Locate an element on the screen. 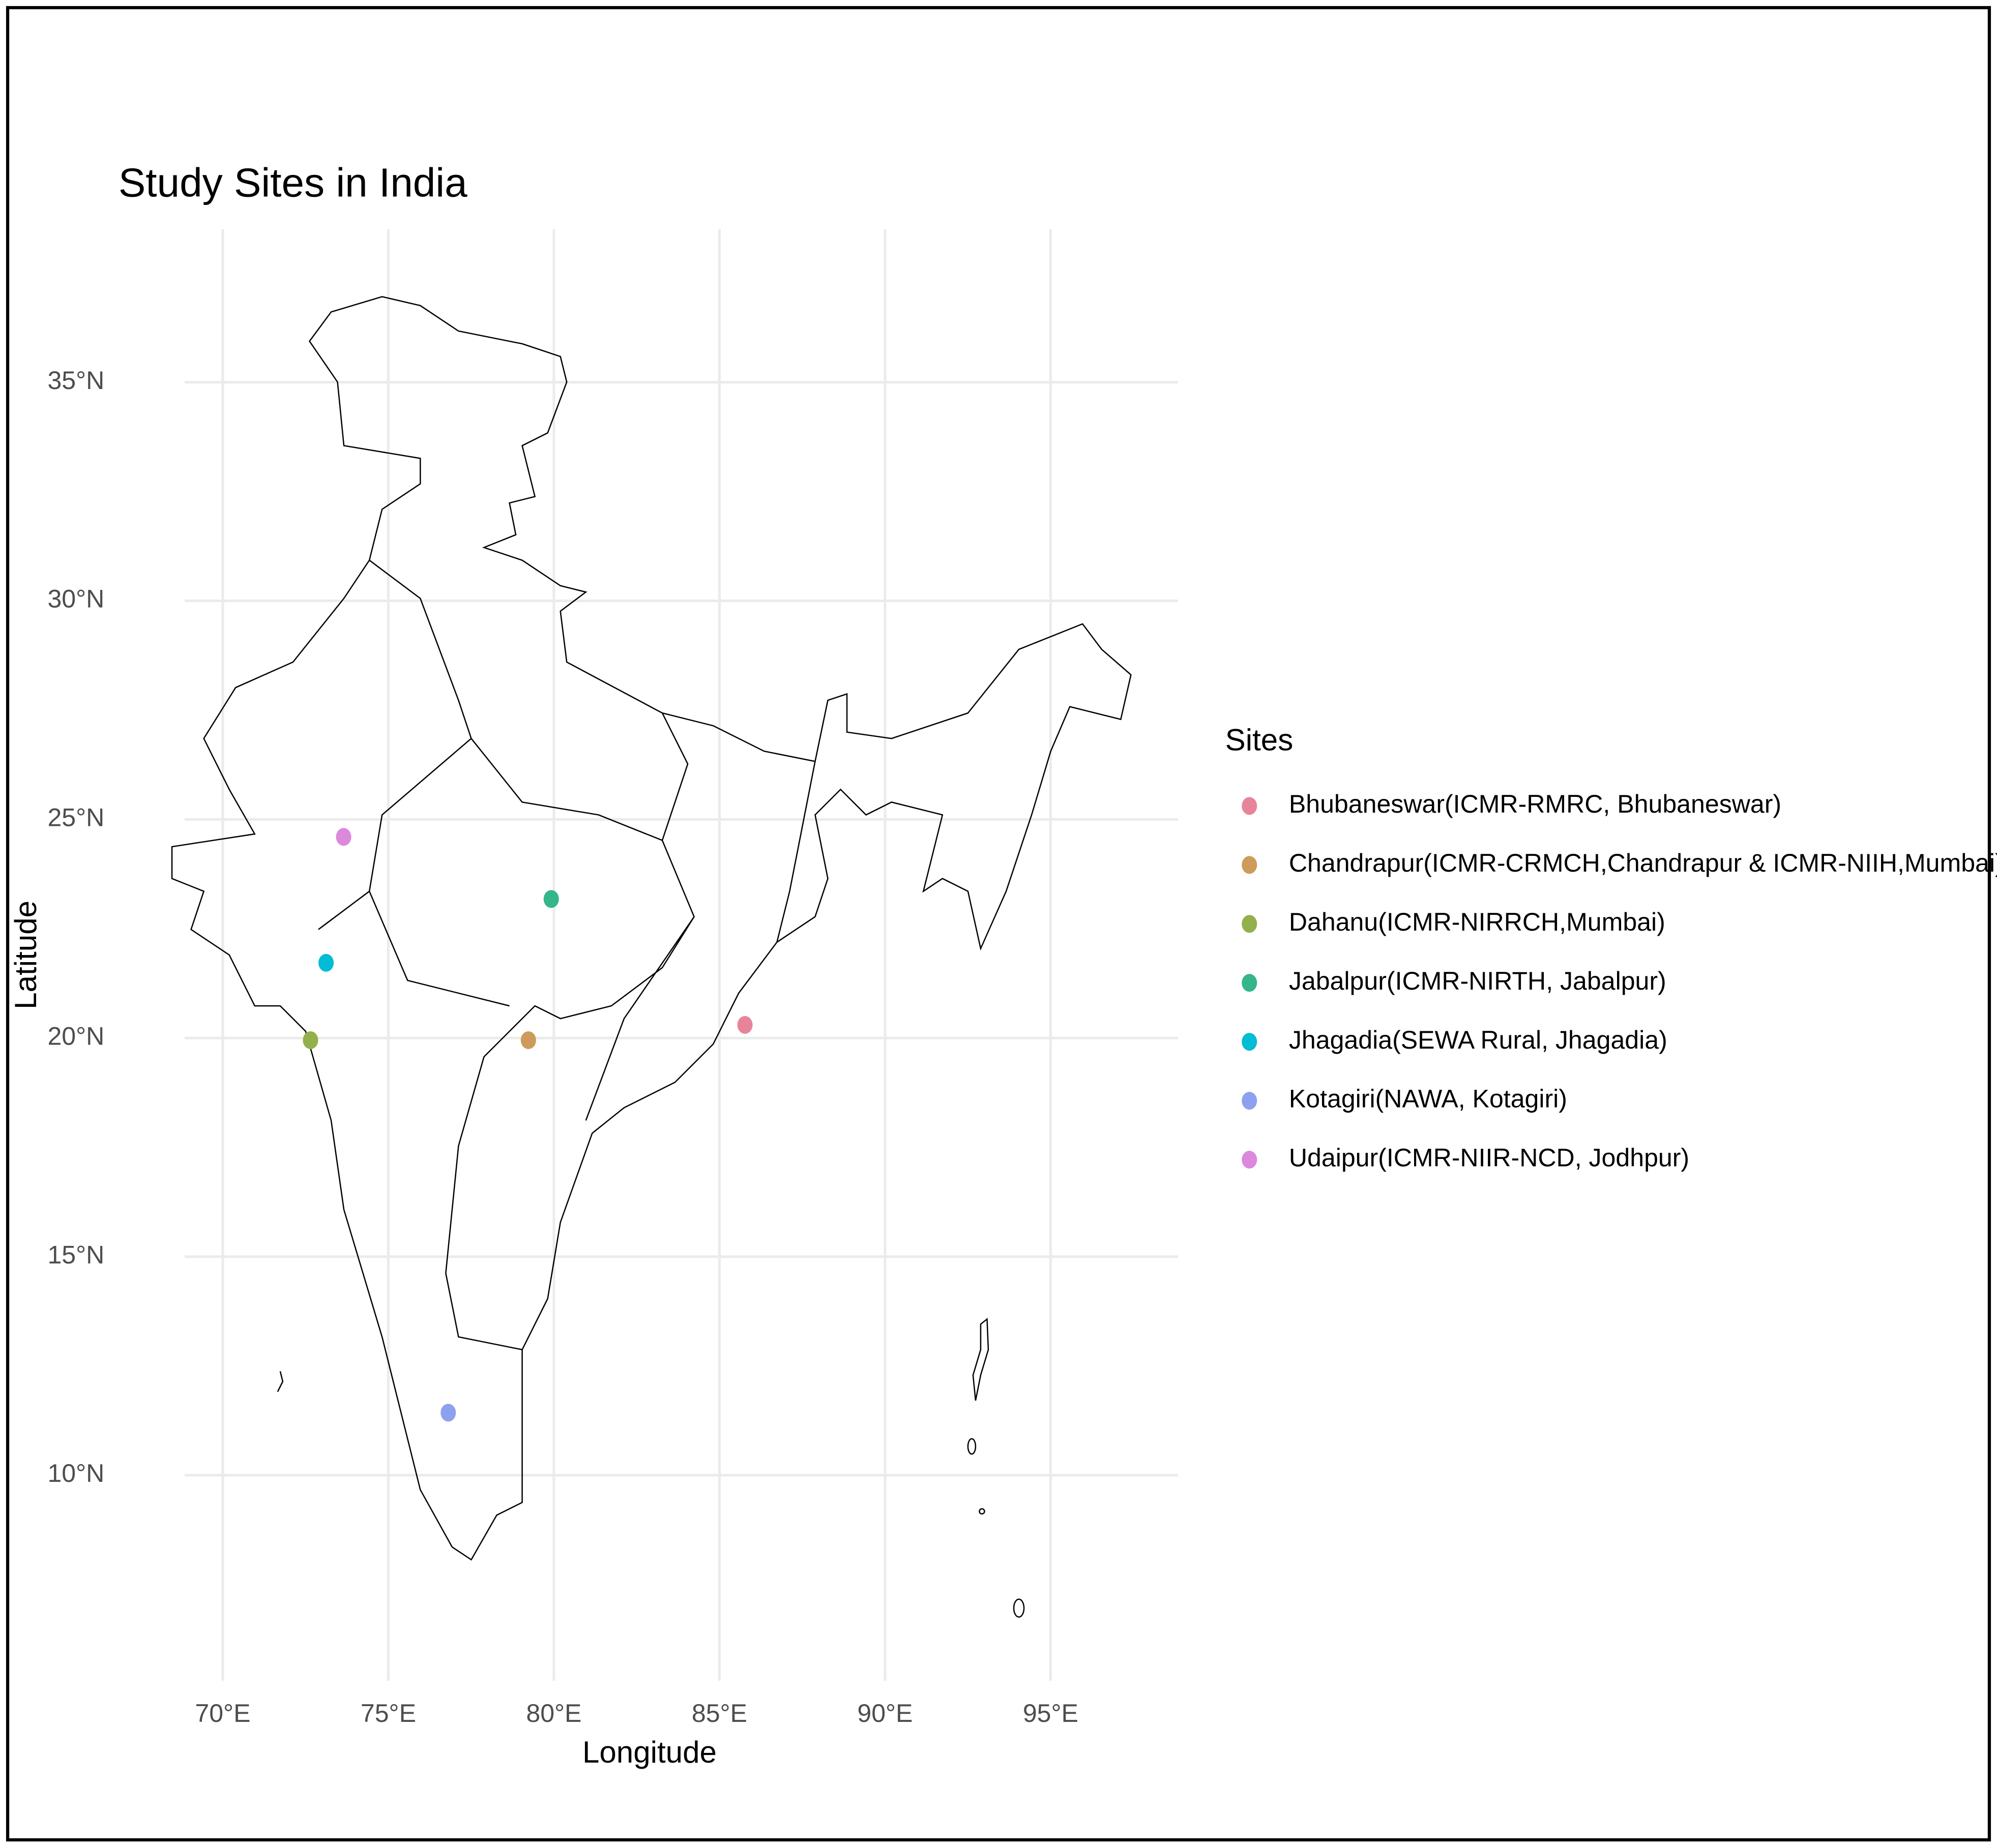 This screenshot has height=1848, width=1997. y-tick-label: 25°N is located at coordinates (75, 817).